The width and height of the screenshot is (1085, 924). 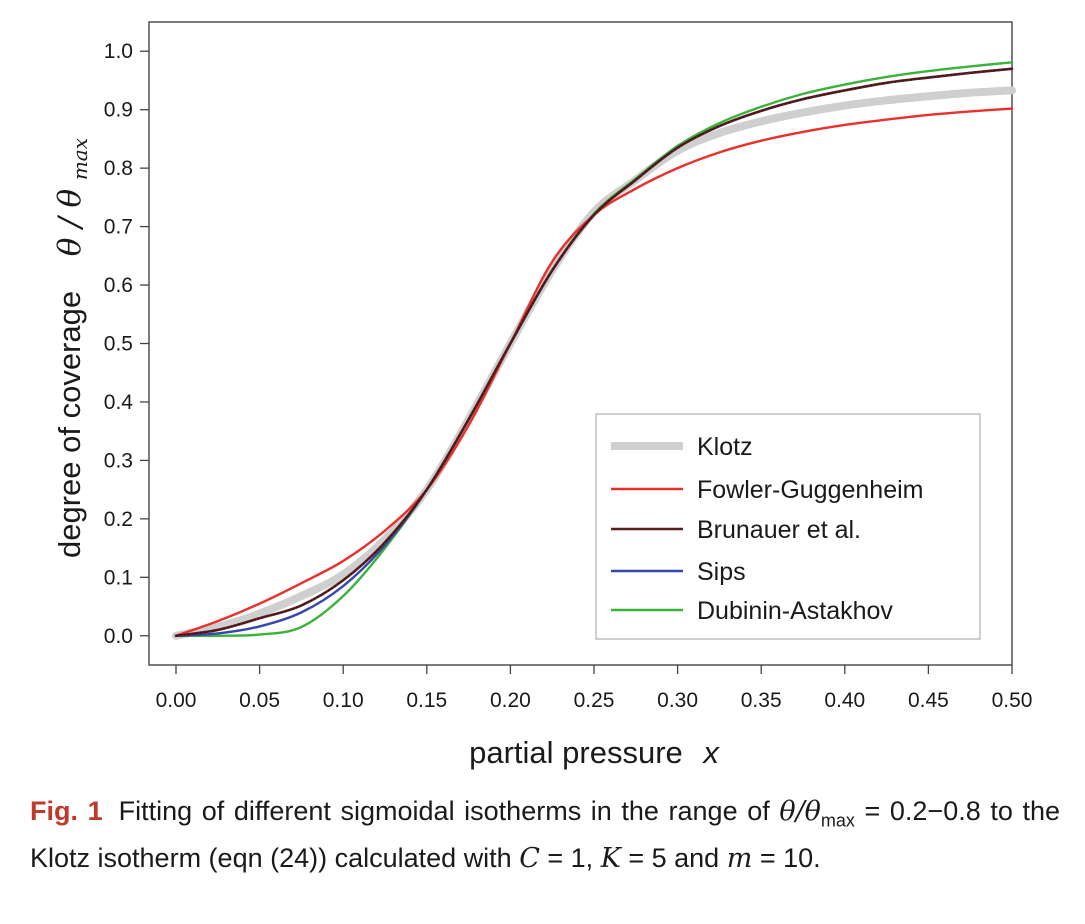 What do you see at coordinates (610, 859) in the screenshot?
I see `caption-var-k: K` at bounding box center [610, 859].